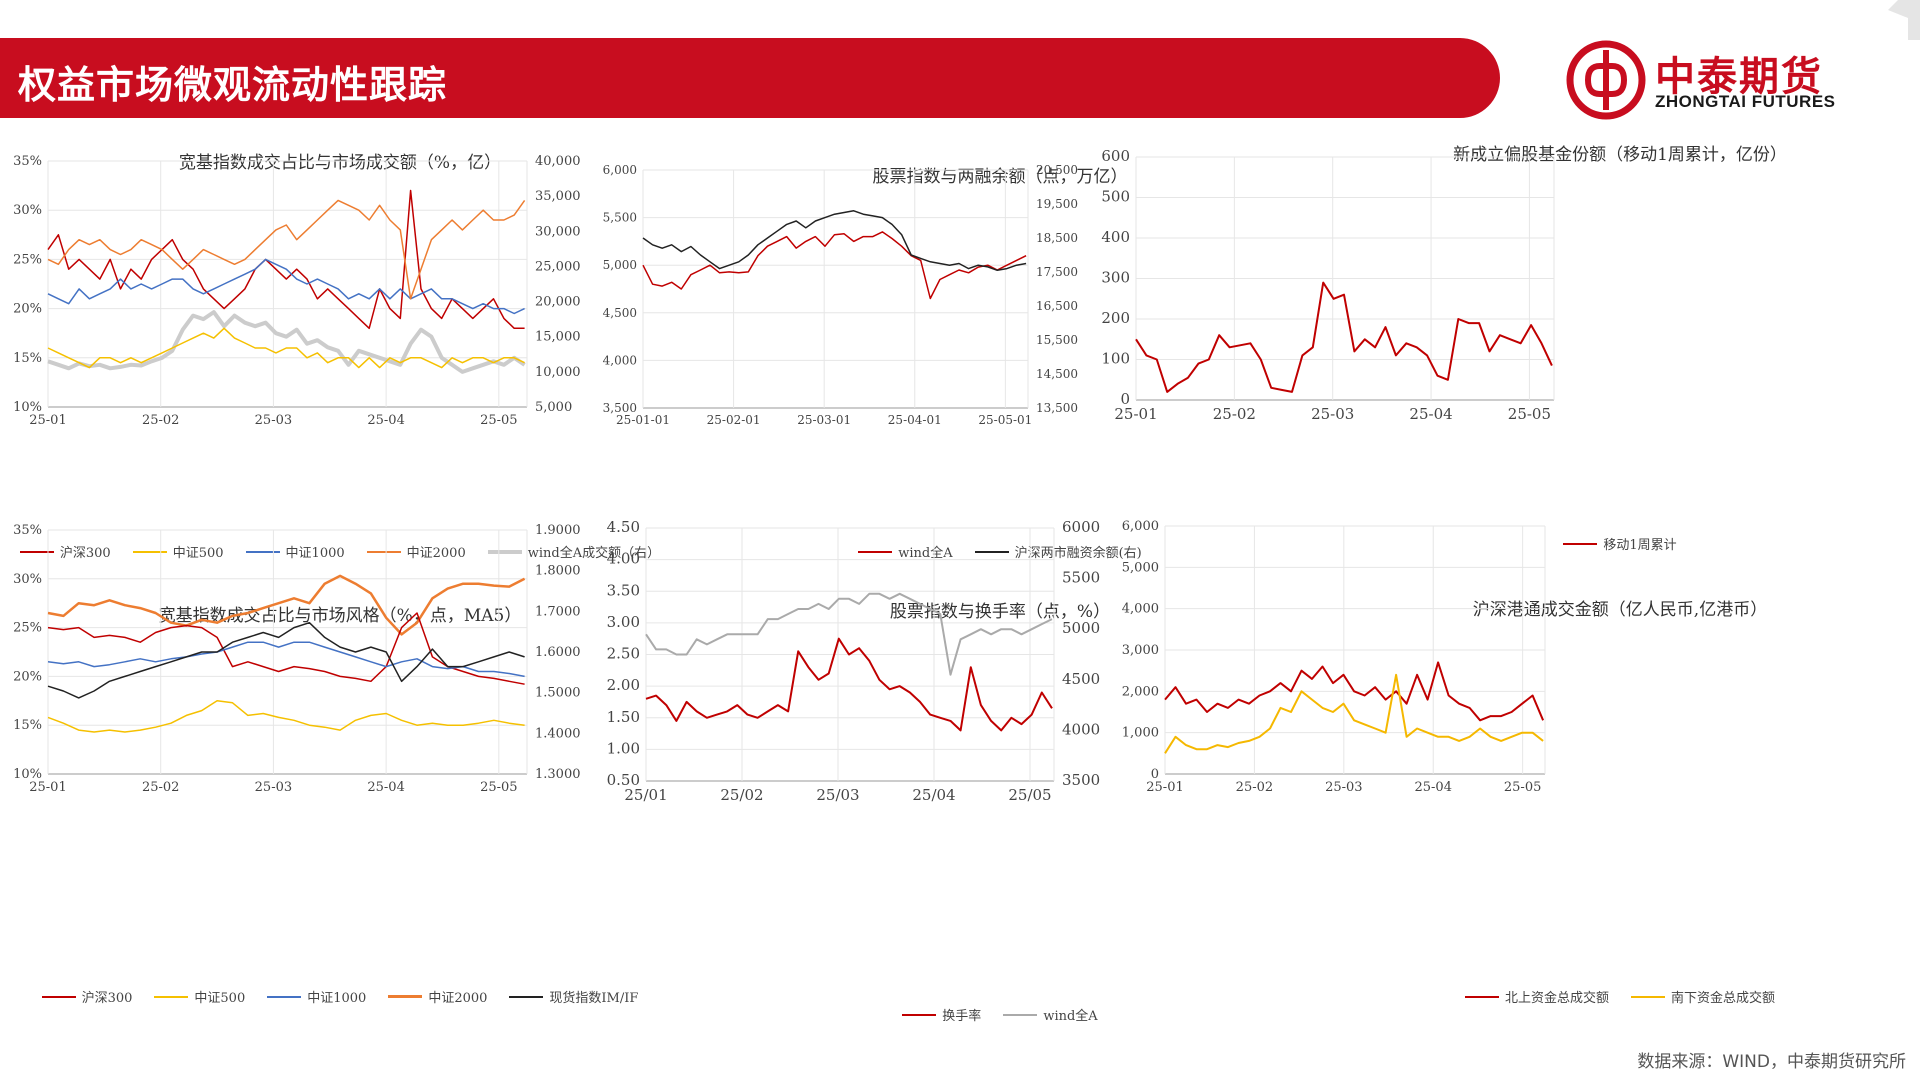 This screenshot has width=1920, height=1080. What do you see at coordinates (1254, 787) in the screenshot?
I see `x-tick-label: 25-02` at bounding box center [1254, 787].